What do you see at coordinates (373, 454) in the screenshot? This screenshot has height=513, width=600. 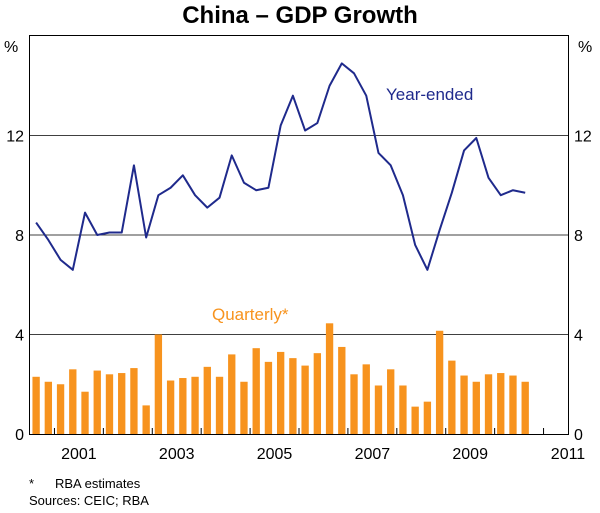 I see `x-tick-label: 2007` at bounding box center [373, 454].